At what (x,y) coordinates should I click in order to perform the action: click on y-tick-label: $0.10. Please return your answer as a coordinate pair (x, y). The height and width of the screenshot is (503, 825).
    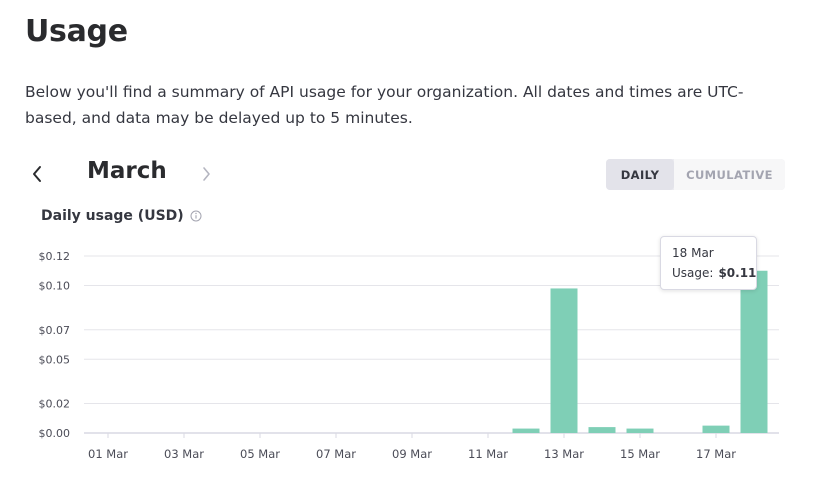
    Looking at the image, I should click on (55, 286).